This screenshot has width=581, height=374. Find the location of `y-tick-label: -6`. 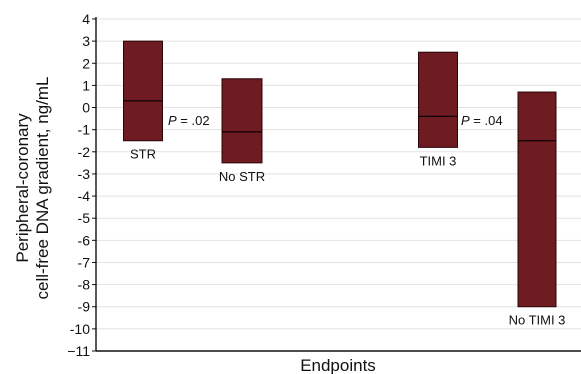

y-tick-label: -6 is located at coordinates (84, 240).